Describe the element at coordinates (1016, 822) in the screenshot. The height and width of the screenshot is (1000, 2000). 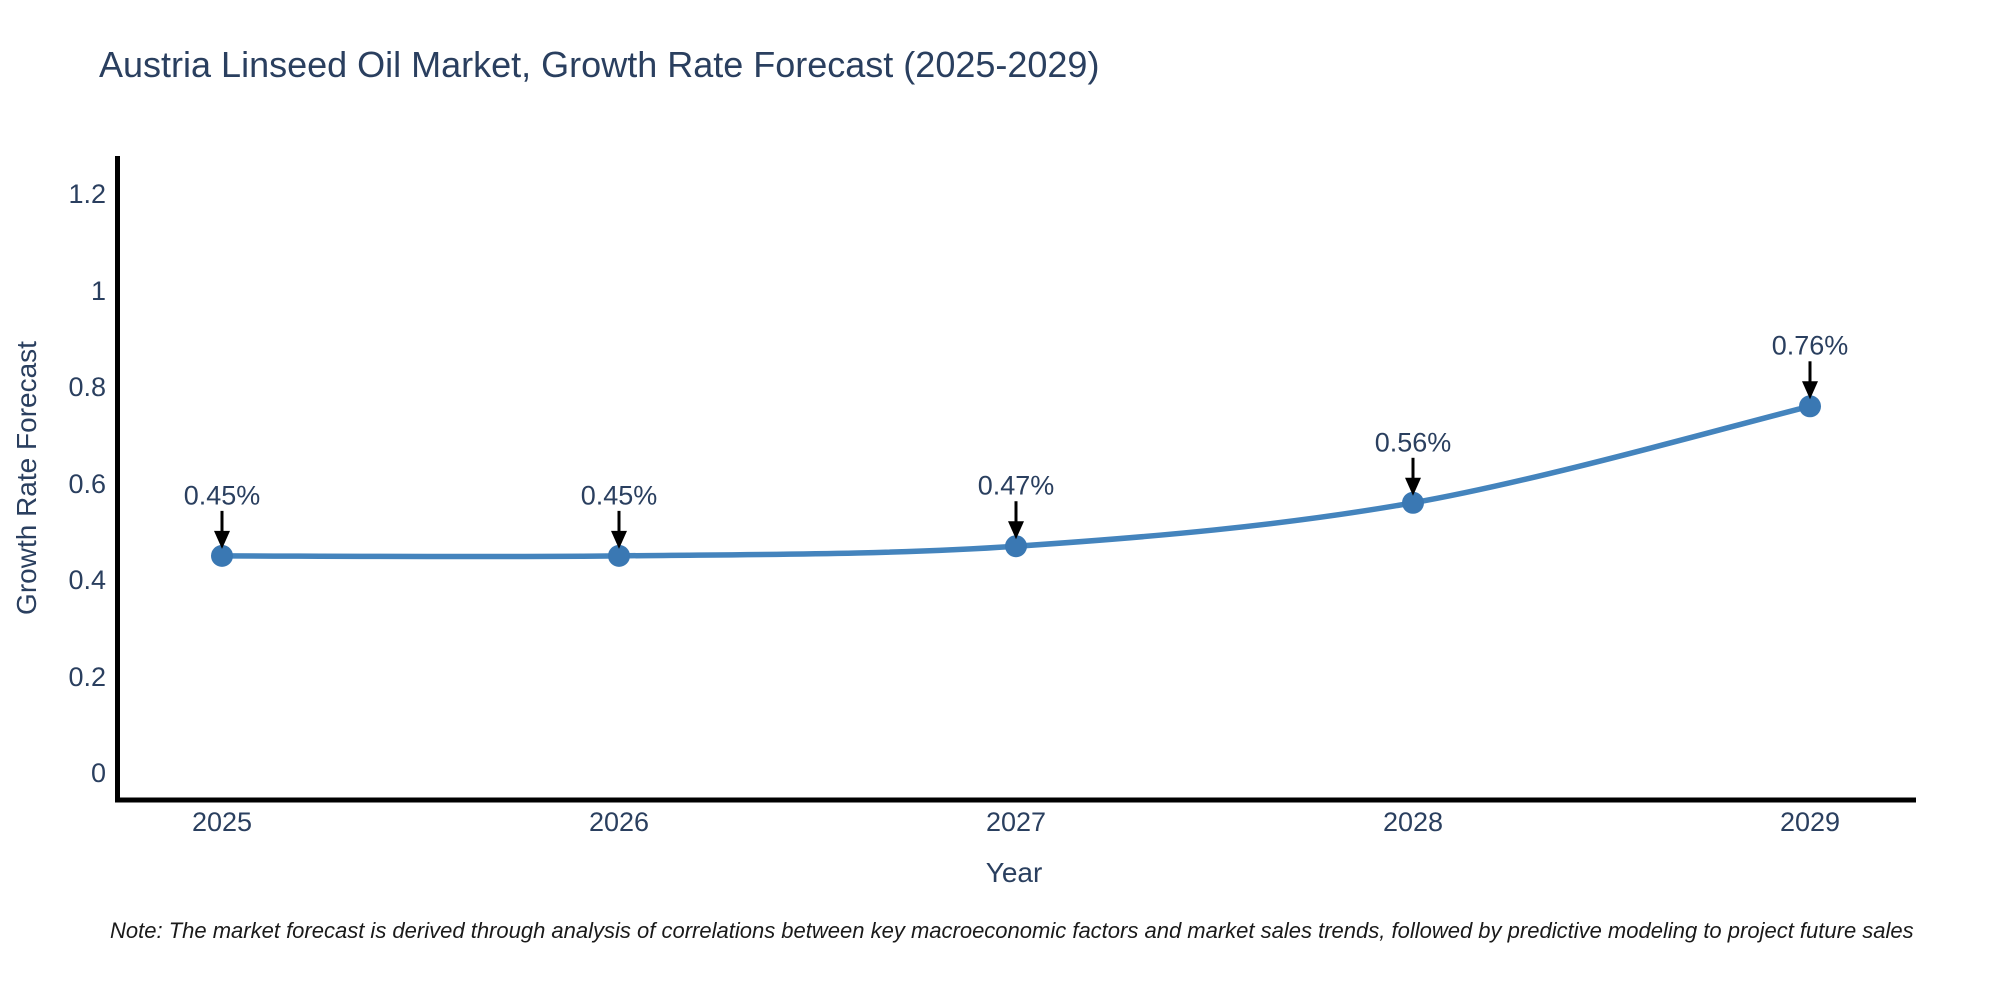
I see `x-tick-label: 2027` at that location.